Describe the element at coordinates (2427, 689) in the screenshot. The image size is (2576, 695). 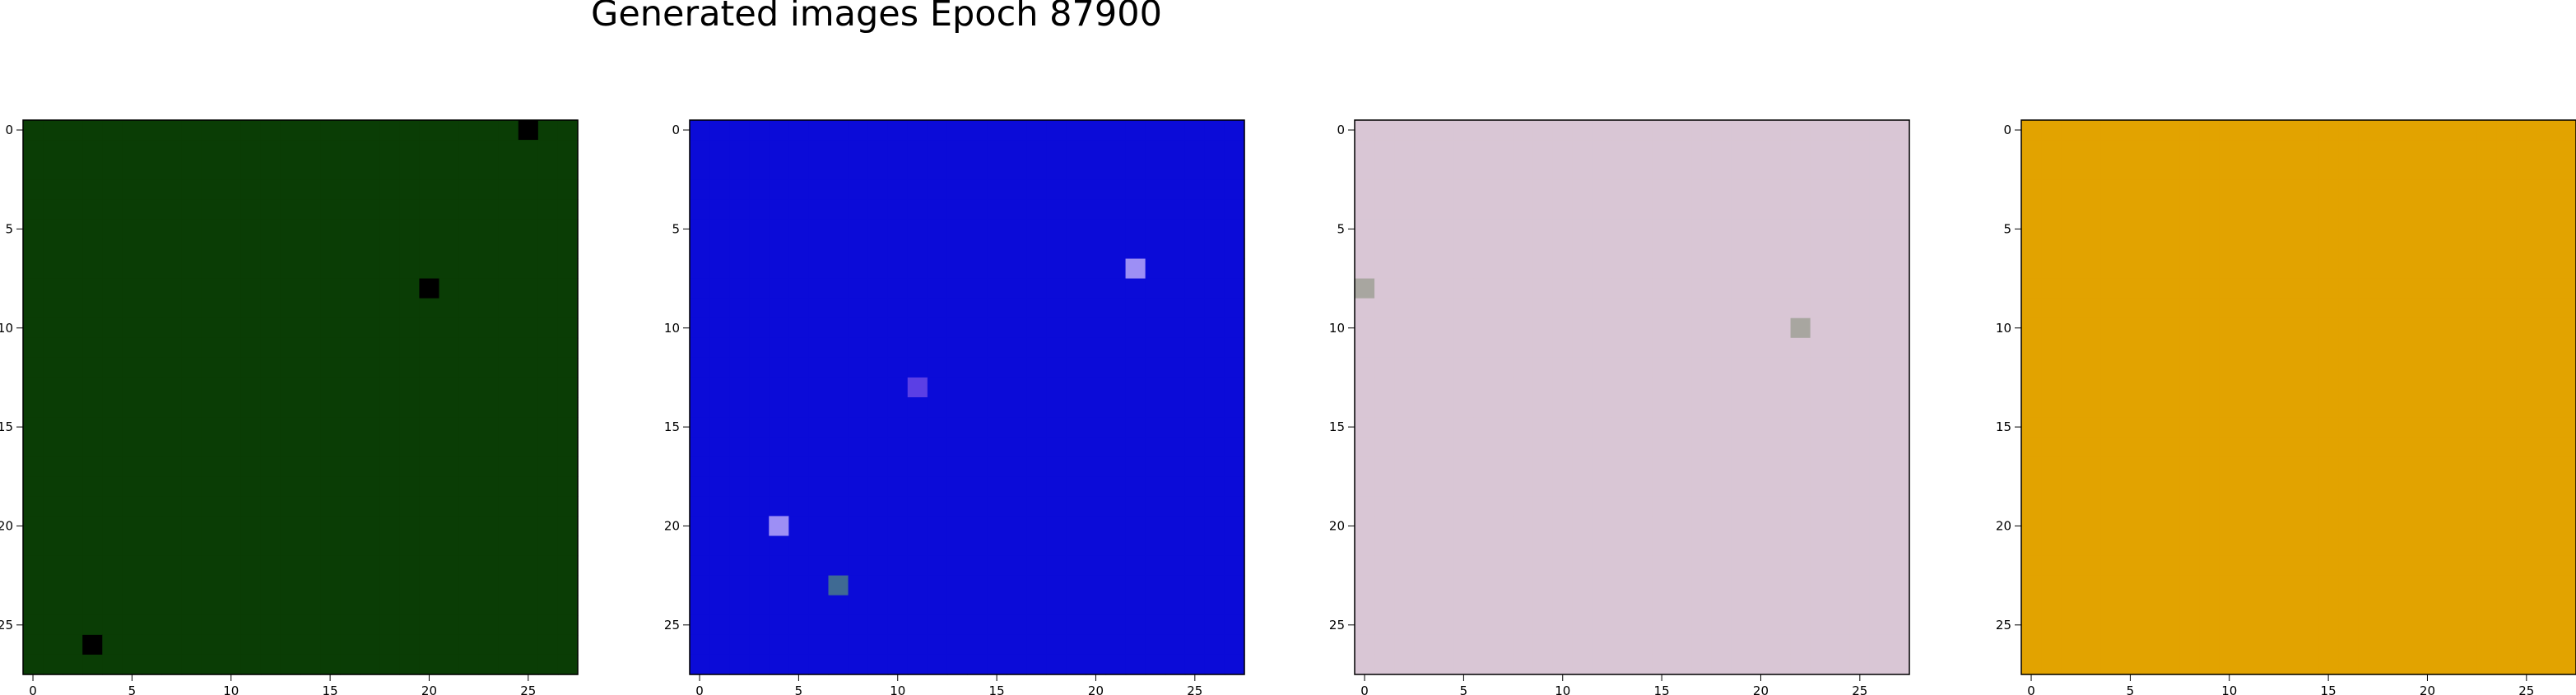
I see `x-tick-label: 20` at that location.